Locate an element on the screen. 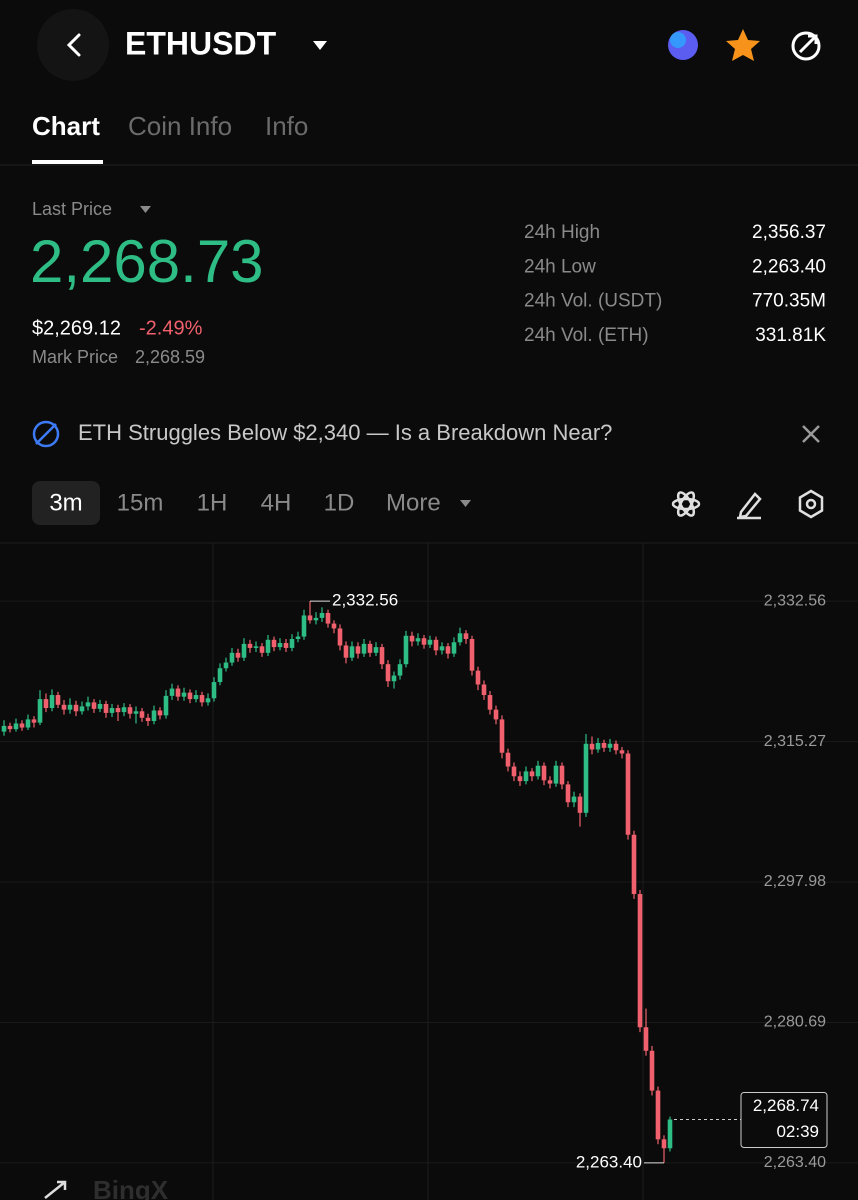 Image resolution: width=858 pixels, height=1200 pixels. usd-price: $2,269.12 is located at coordinates (76, 328).